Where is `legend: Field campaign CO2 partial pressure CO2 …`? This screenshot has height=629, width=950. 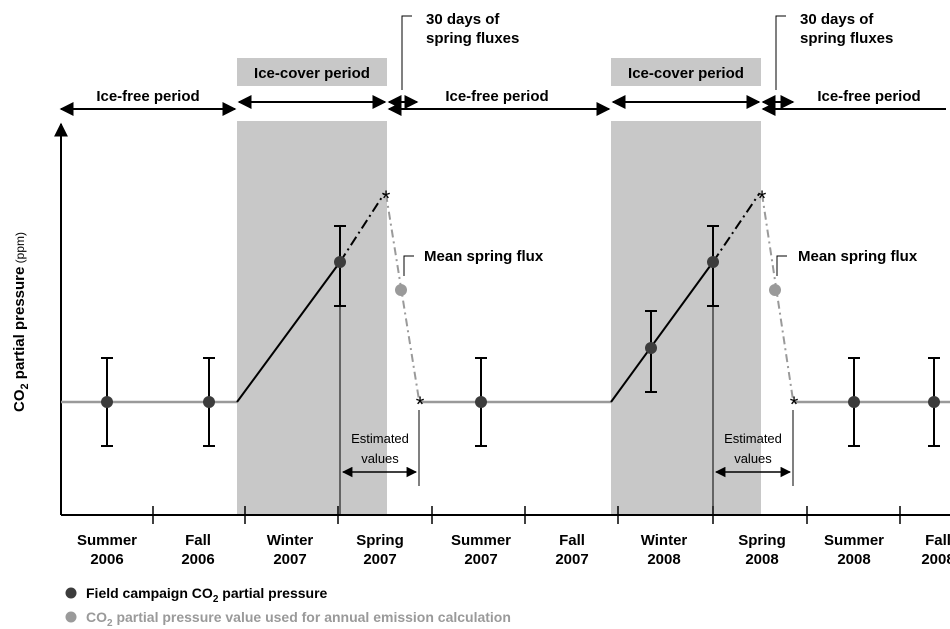 legend: Field campaign CO2 partial pressure CO2 … is located at coordinates (288, 607).